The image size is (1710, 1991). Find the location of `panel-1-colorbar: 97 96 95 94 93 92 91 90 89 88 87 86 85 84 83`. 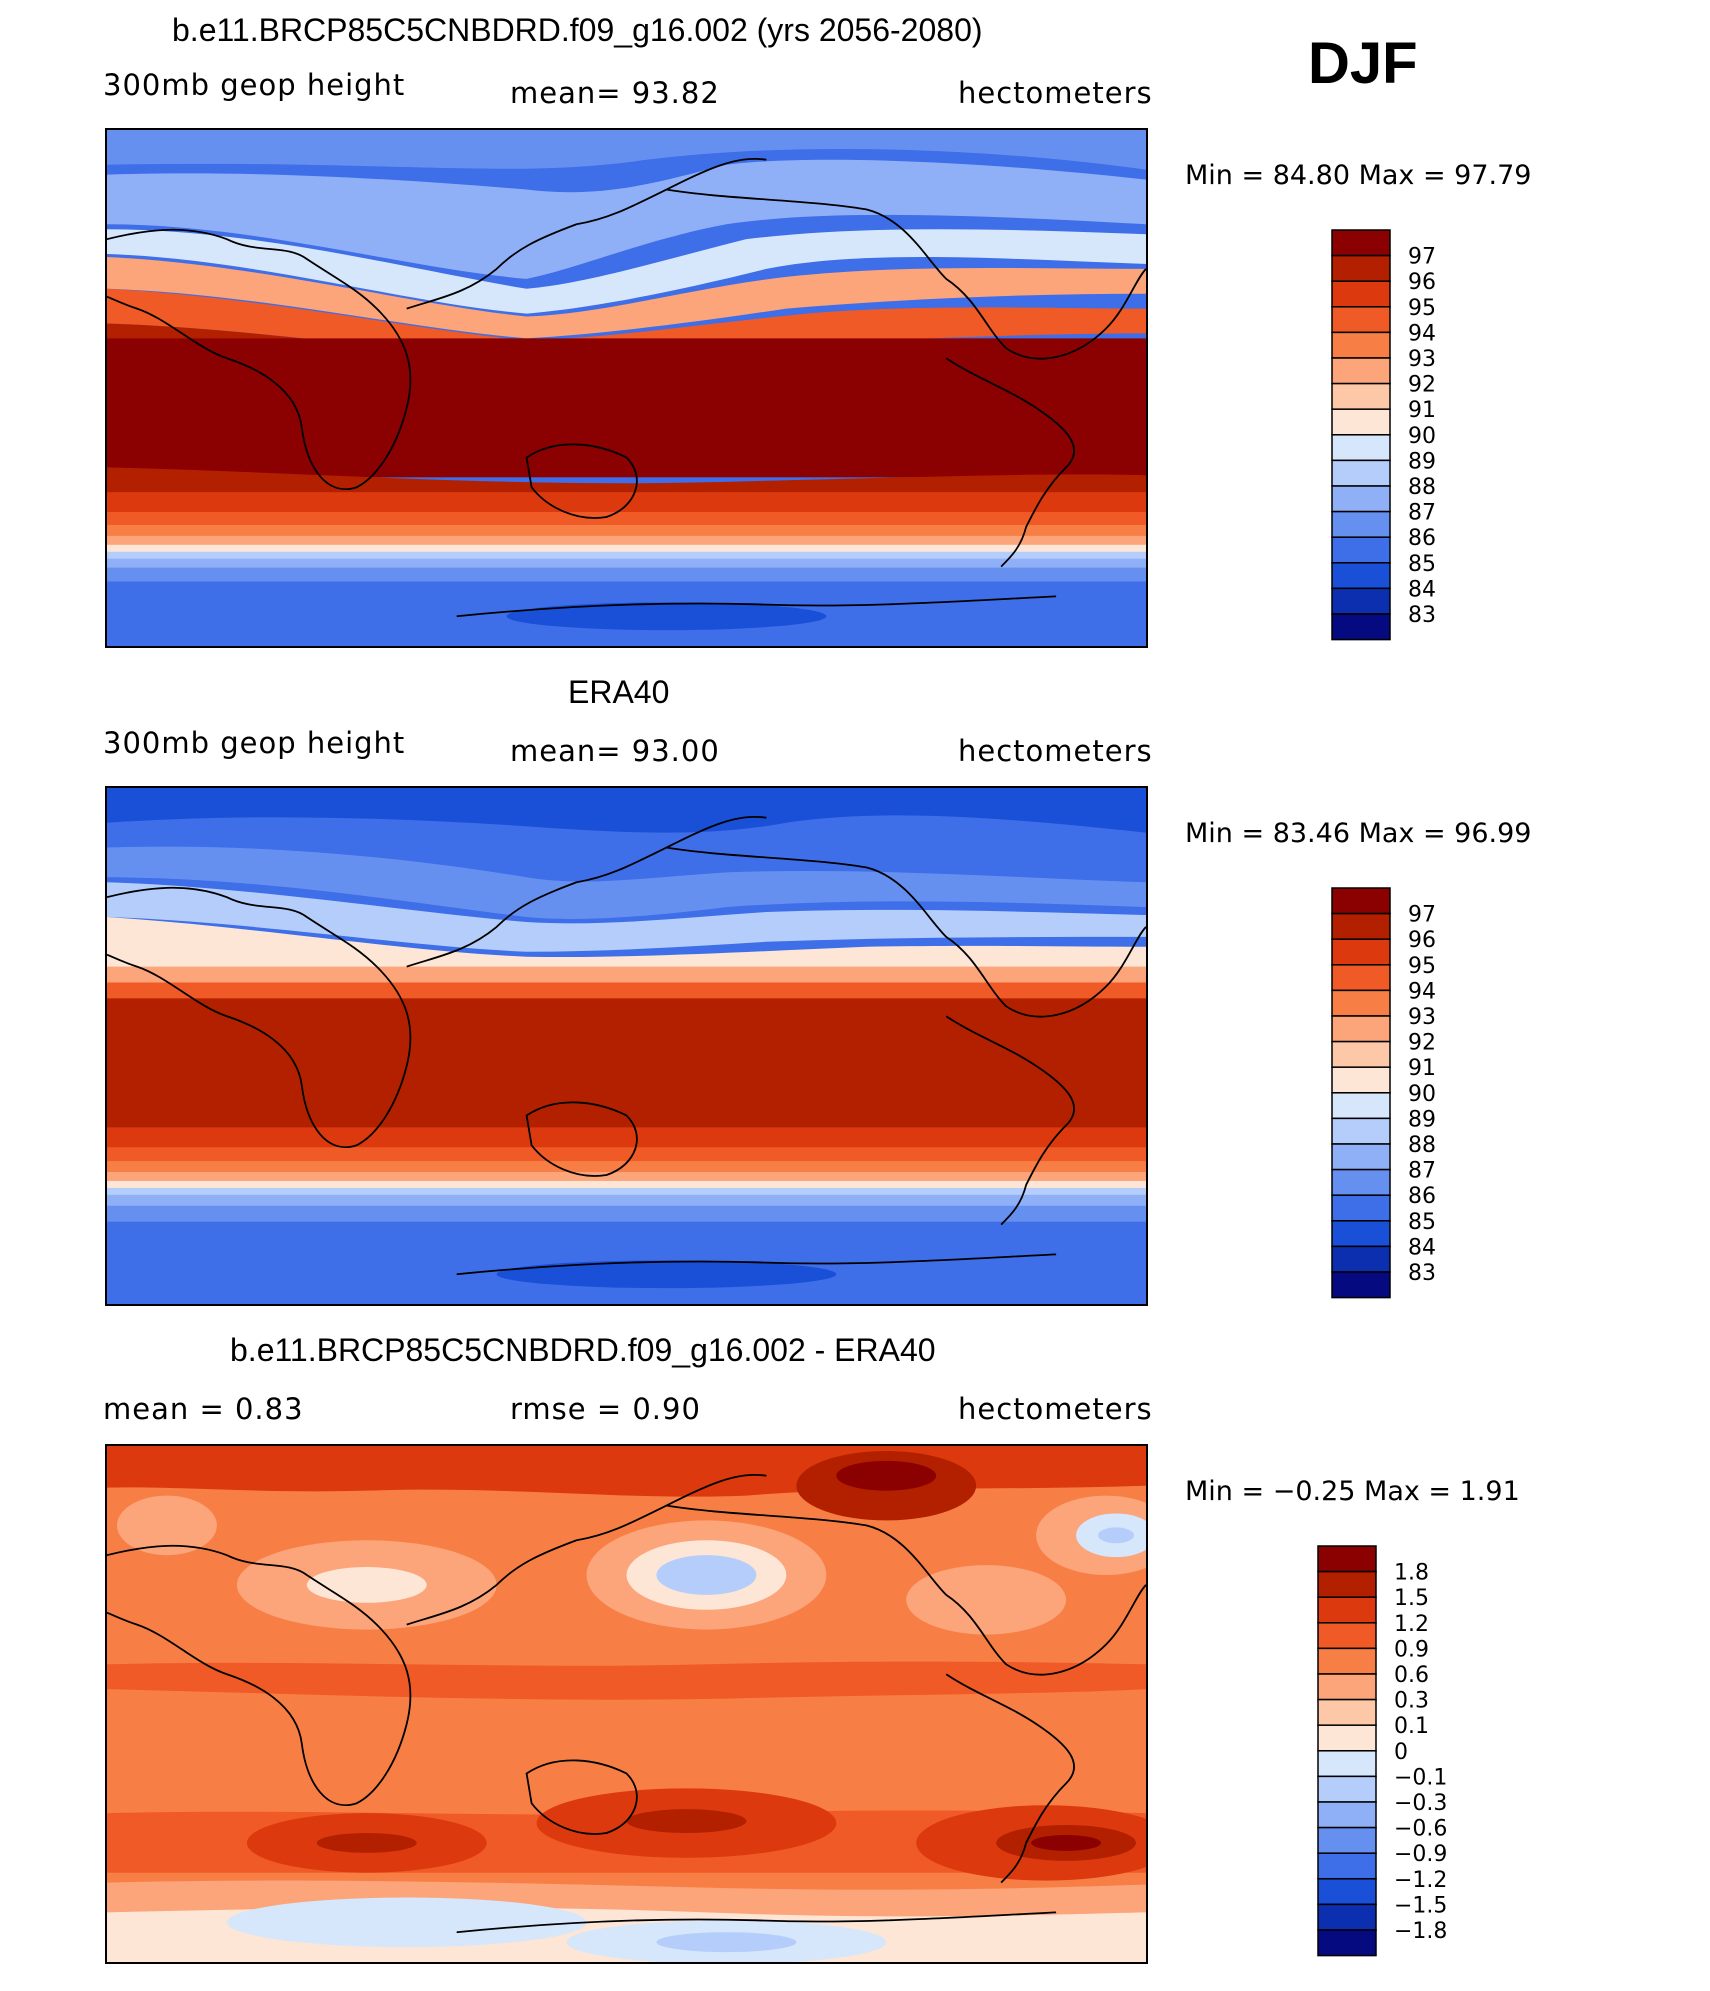

panel-1-colorbar: 97 96 95 94 93 92 91 90 89 88 87 86 85 84 83 is located at coordinates (1400, 434).